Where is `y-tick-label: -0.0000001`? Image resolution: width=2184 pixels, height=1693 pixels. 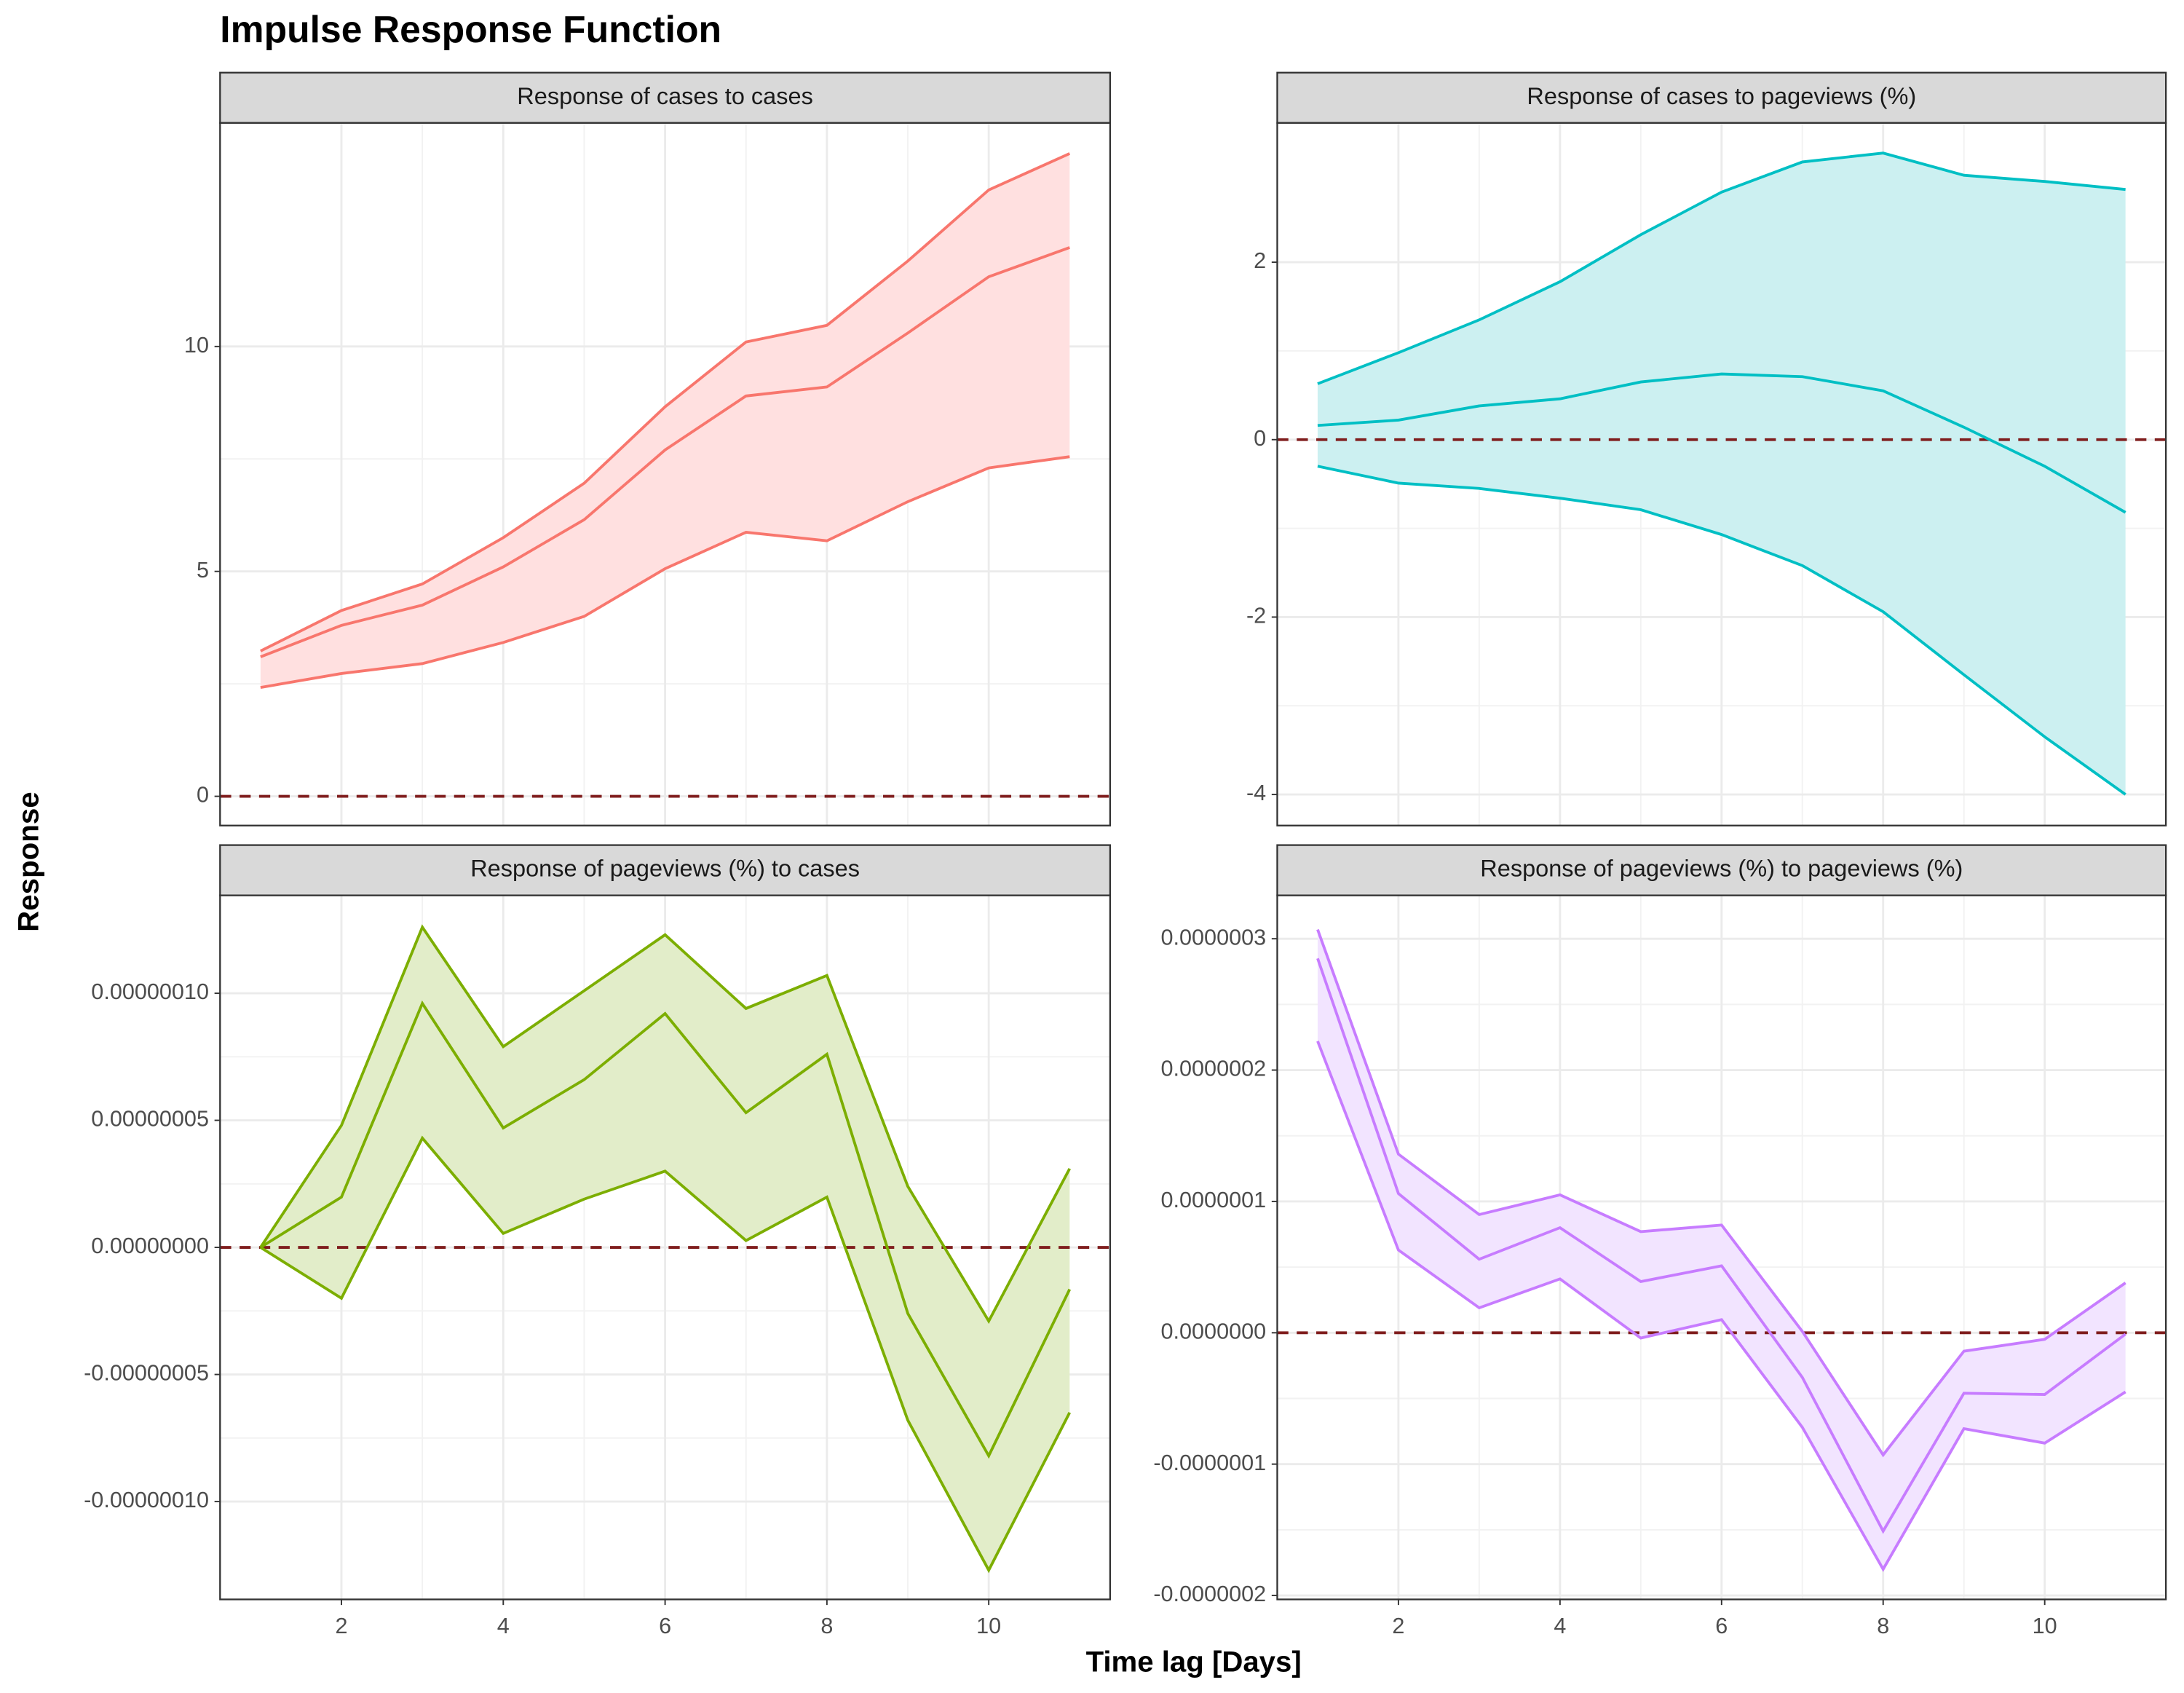
y-tick-label: -0.0000001 is located at coordinates (1209, 1463).